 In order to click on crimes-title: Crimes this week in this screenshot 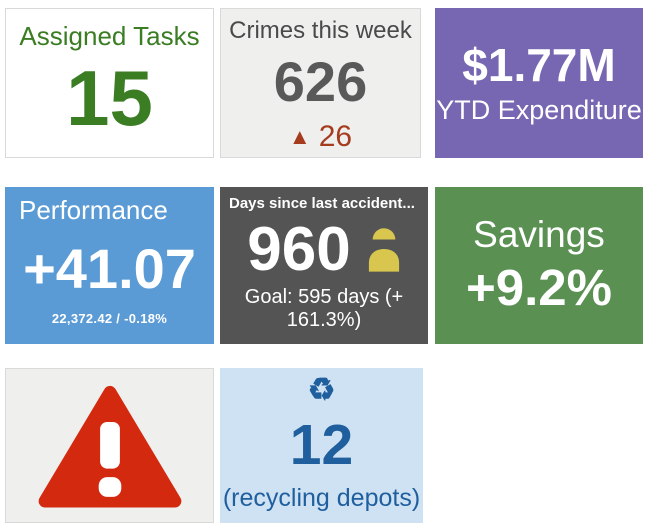, I will do `click(320, 30)`.